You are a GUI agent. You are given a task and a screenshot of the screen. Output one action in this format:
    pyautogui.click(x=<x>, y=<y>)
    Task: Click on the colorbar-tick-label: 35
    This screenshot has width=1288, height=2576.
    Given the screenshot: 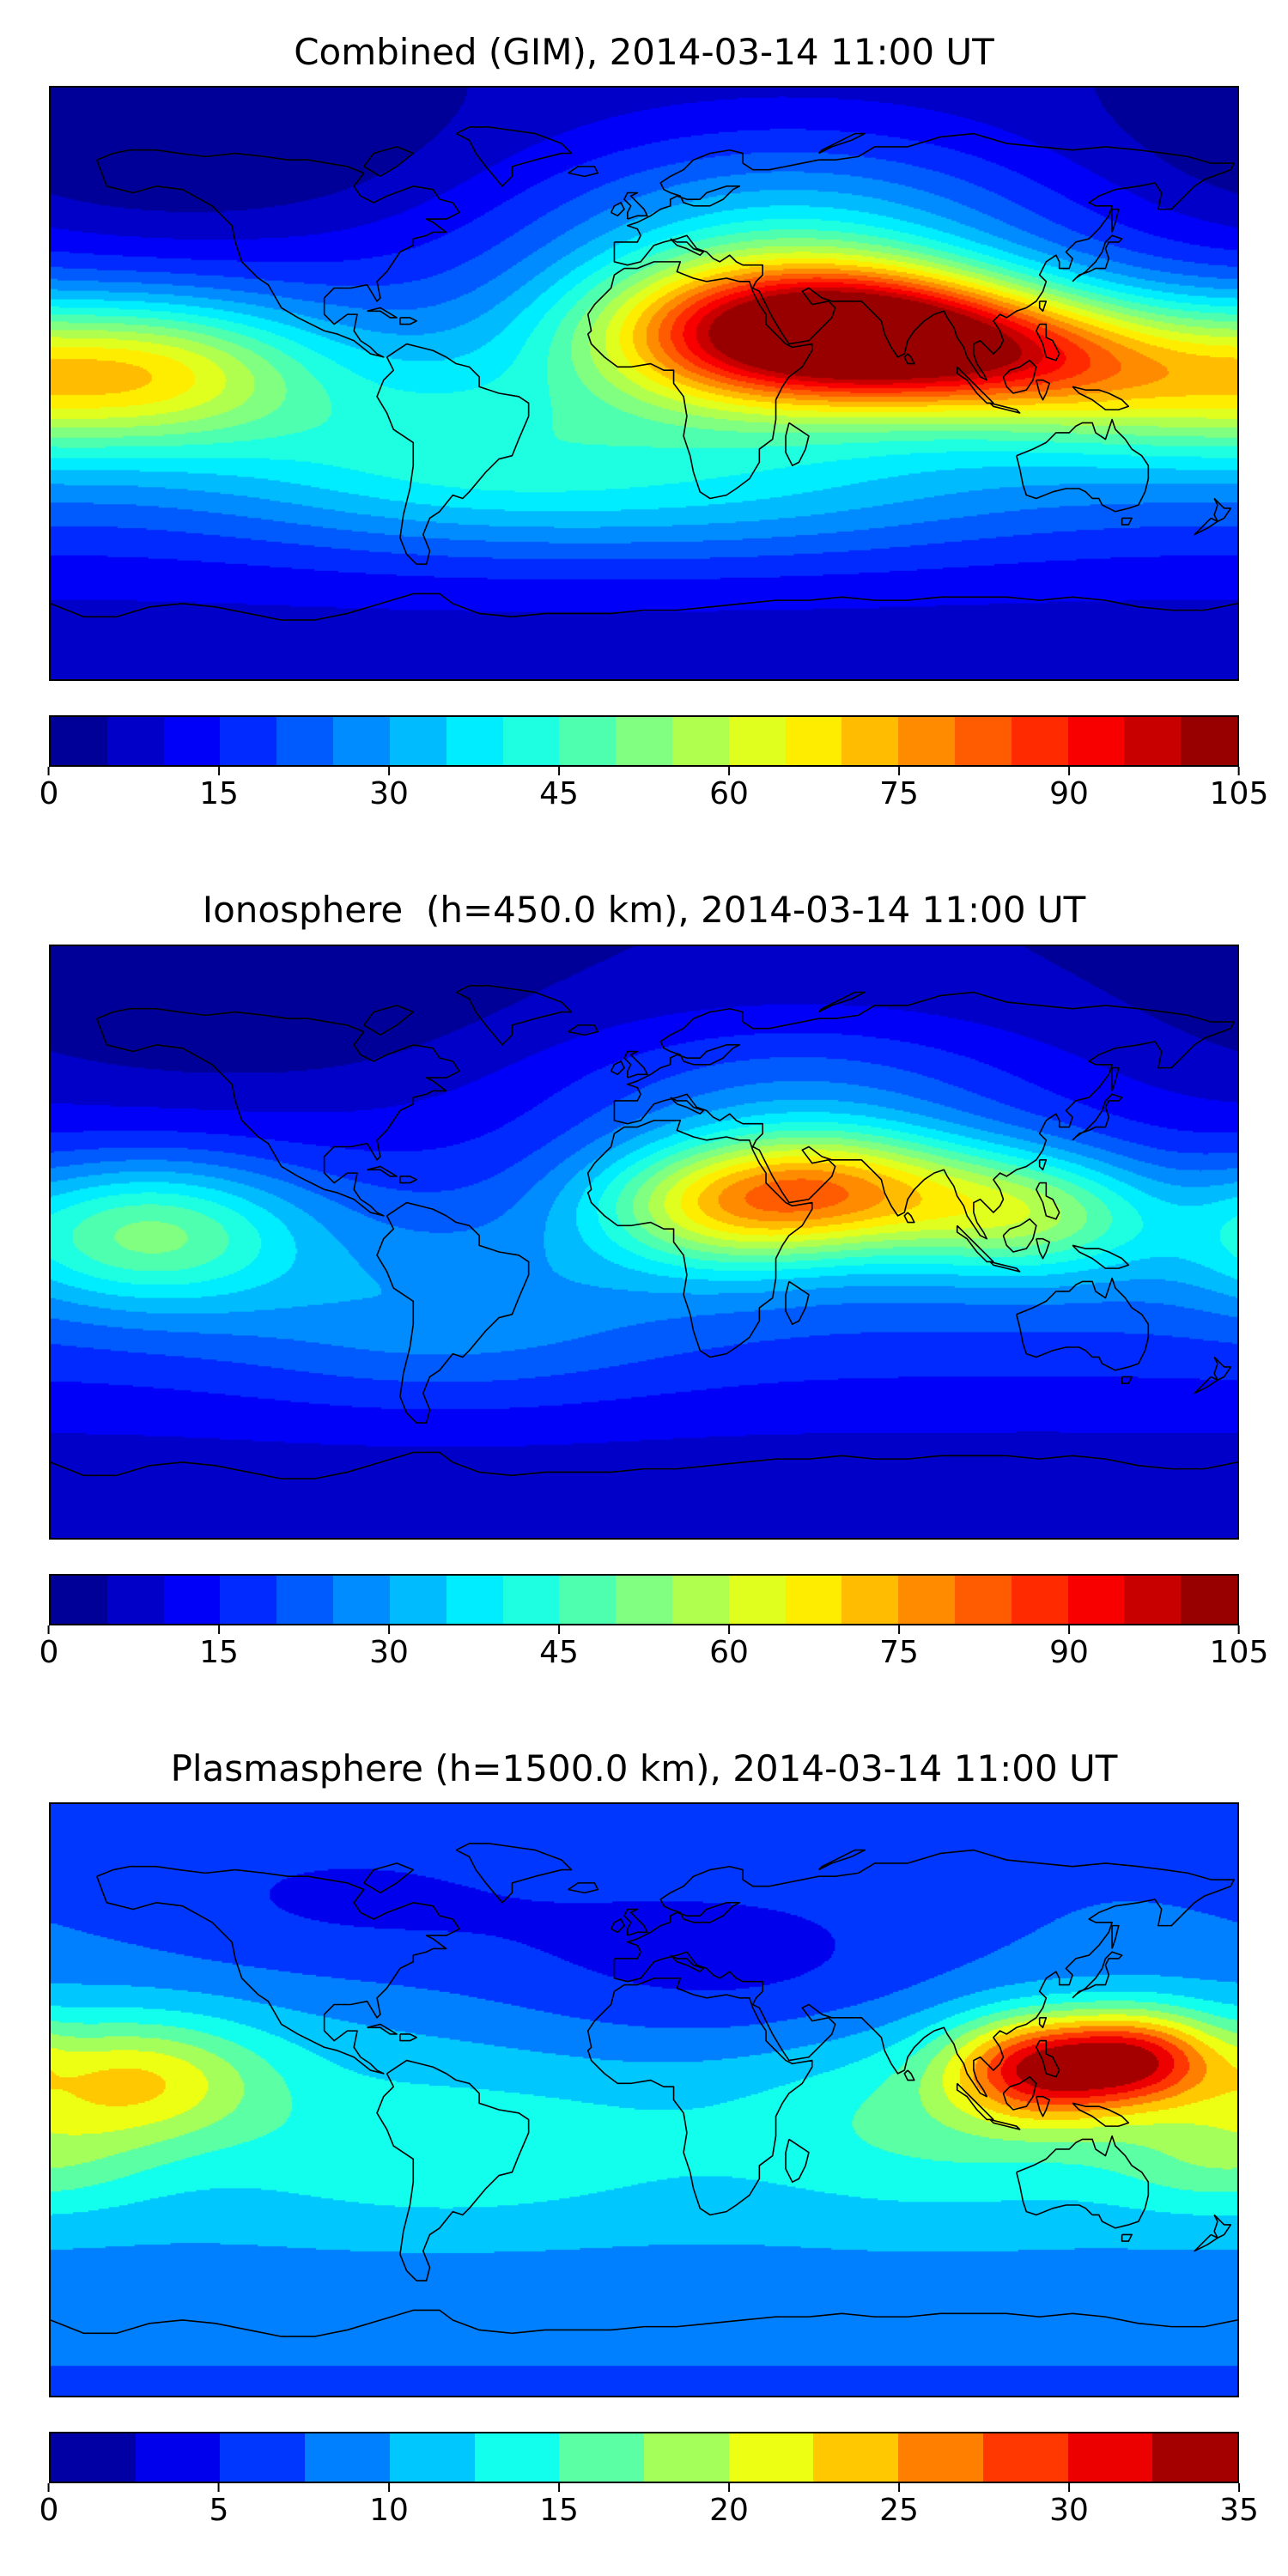 What is the action you would take?
    pyautogui.click(x=1239, y=2511)
    